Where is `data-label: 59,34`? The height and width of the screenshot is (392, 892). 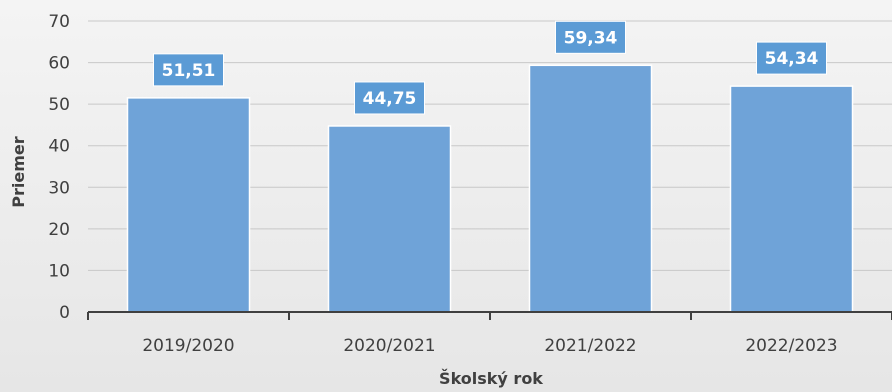 data-label: 59,34 is located at coordinates (591, 38).